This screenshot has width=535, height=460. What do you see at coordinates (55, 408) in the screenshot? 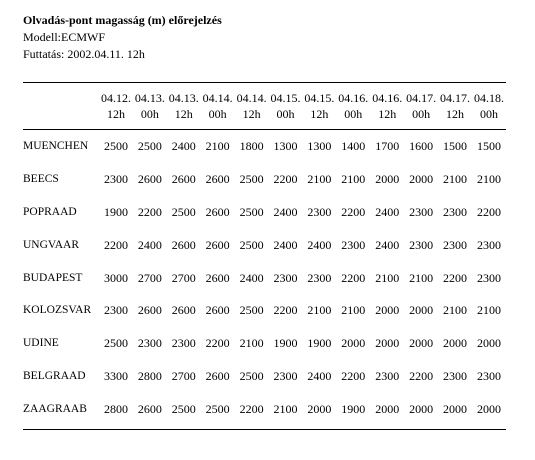
I see `city-name: ZAAGRAAB` at bounding box center [55, 408].